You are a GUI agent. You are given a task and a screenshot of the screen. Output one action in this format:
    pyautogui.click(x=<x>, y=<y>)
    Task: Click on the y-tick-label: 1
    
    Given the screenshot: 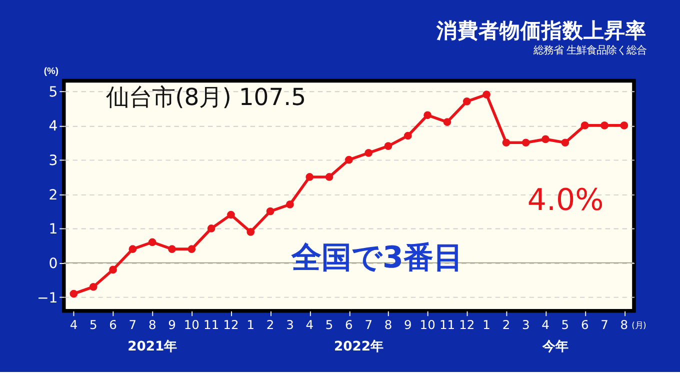 What is the action you would take?
    pyautogui.click(x=53, y=230)
    